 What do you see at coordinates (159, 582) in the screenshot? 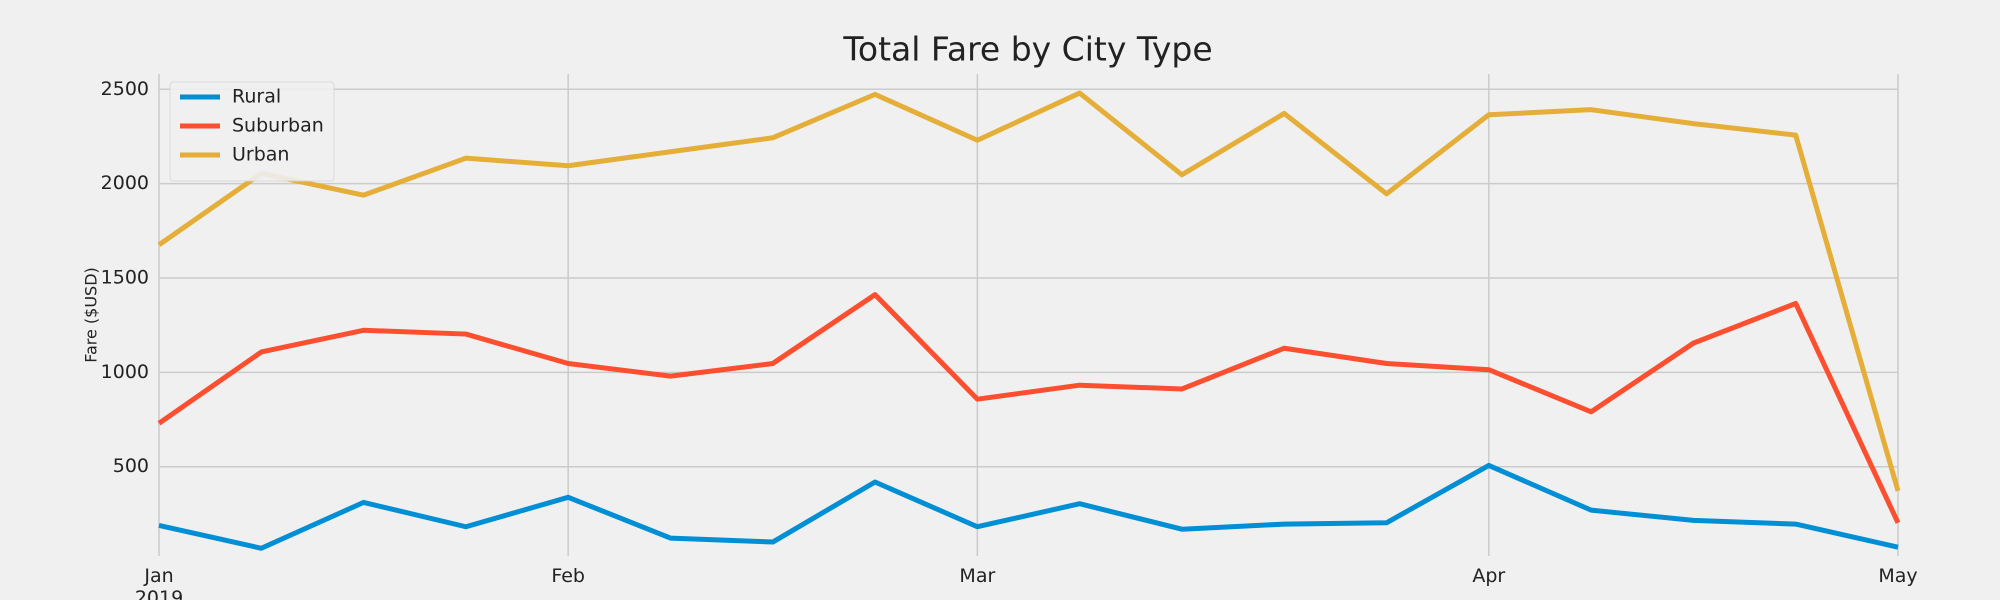
I see `x-tick-label: Jan 2019` at bounding box center [159, 582].